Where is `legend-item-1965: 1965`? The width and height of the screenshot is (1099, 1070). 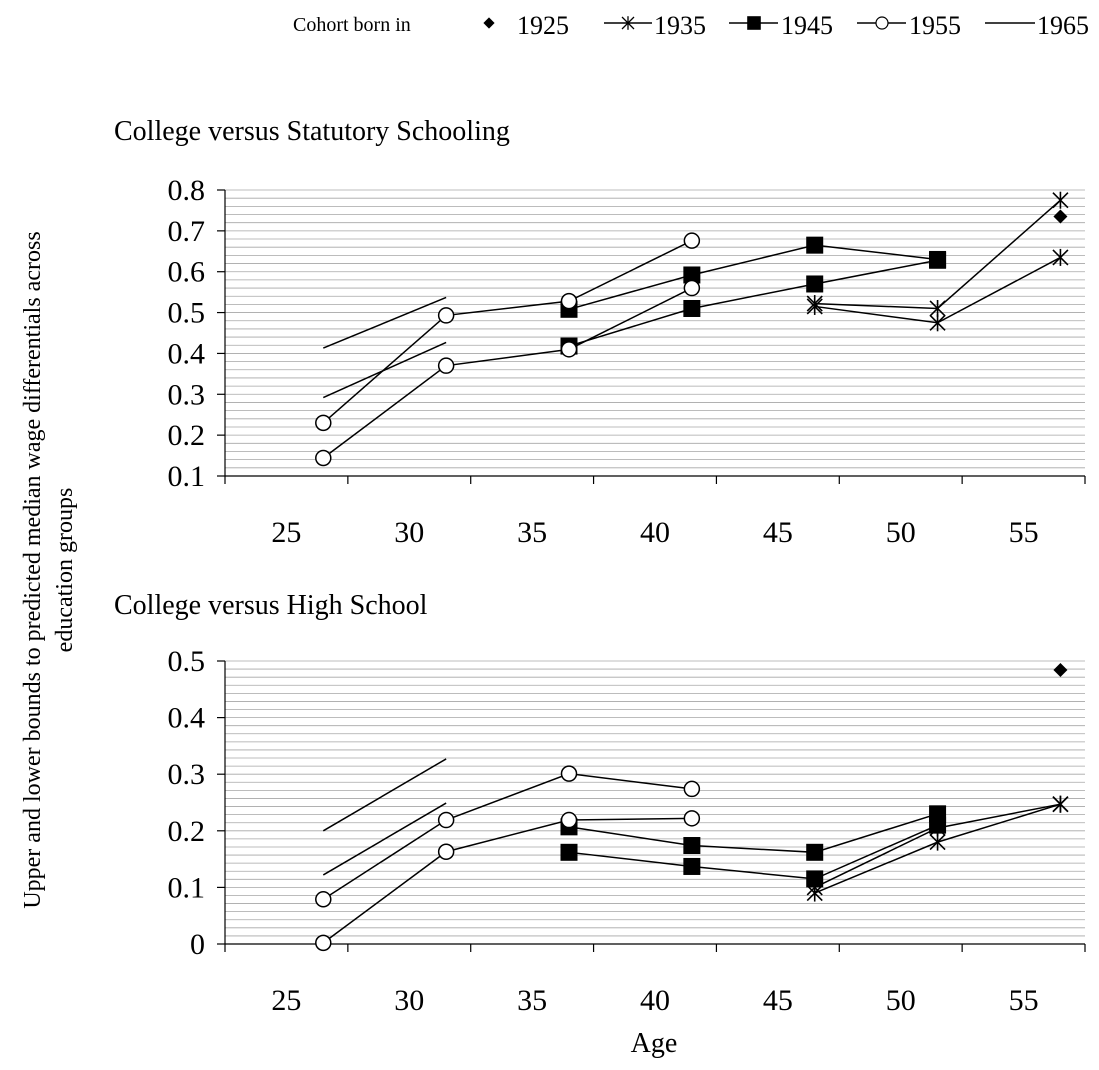
legend-item-1965: 1965 is located at coordinates (1037, 25).